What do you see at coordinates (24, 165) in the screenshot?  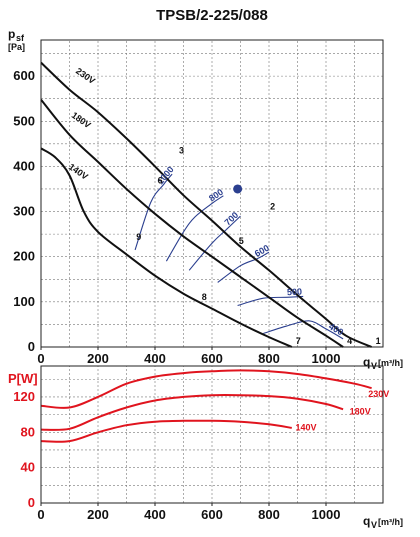 I see `y-tick-label: 400` at bounding box center [24, 165].